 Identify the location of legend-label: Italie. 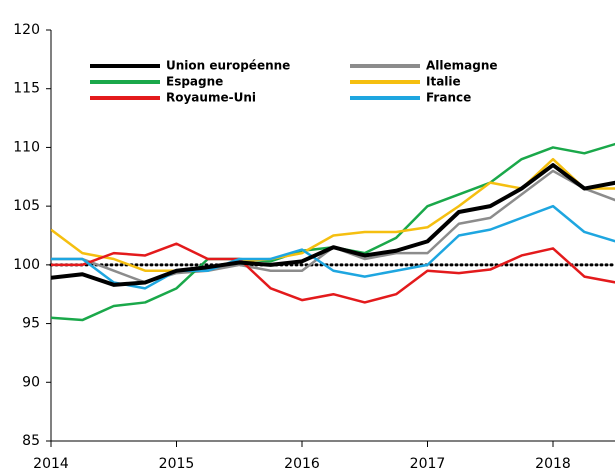
(443, 82).